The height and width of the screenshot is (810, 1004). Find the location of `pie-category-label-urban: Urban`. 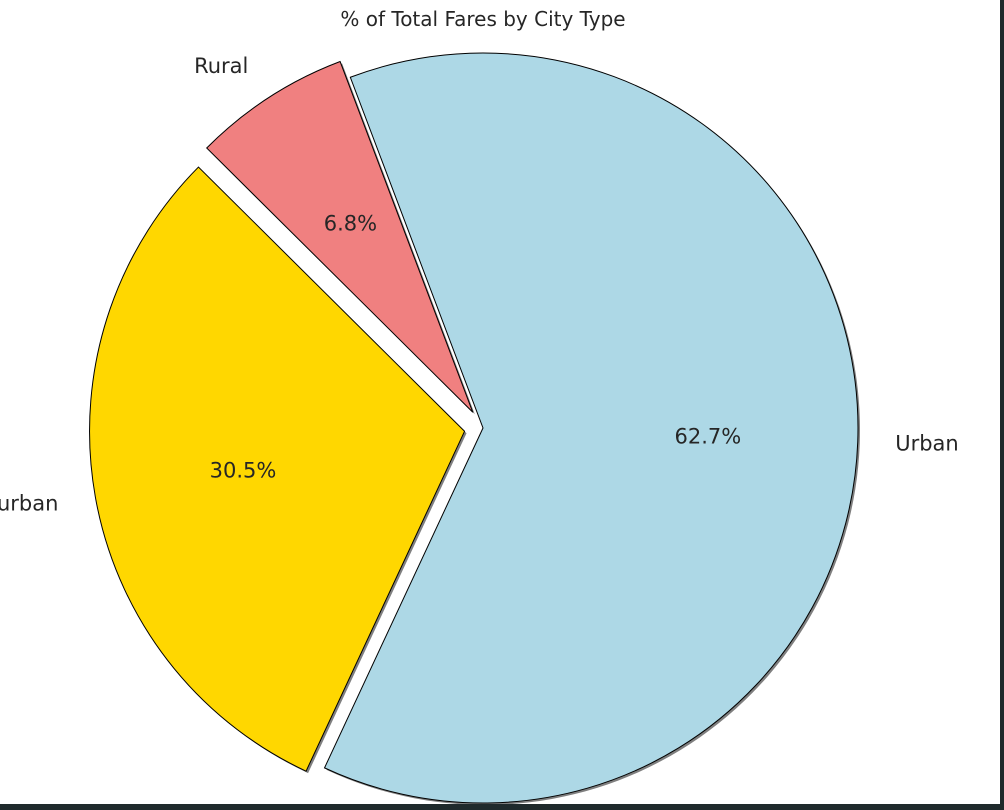

pie-category-label-urban: Urban is located at coordinates (927, 443).